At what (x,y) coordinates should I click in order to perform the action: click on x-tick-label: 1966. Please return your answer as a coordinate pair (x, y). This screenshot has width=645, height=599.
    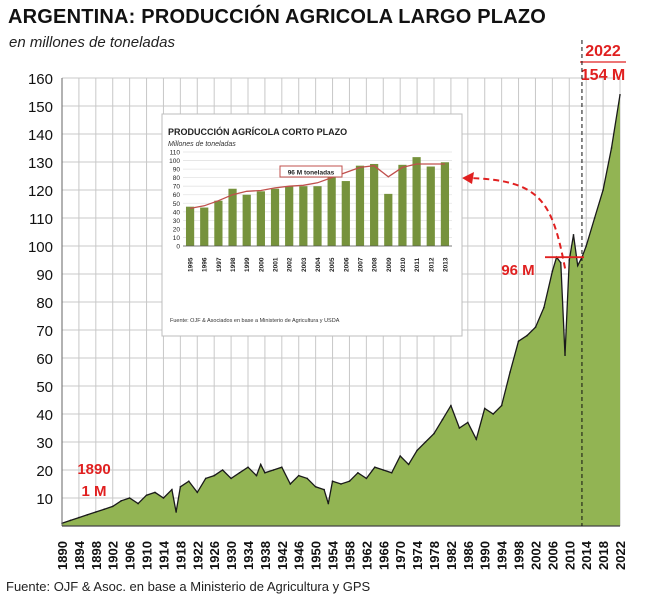
    Looking at the image, I should click on (383, 555).